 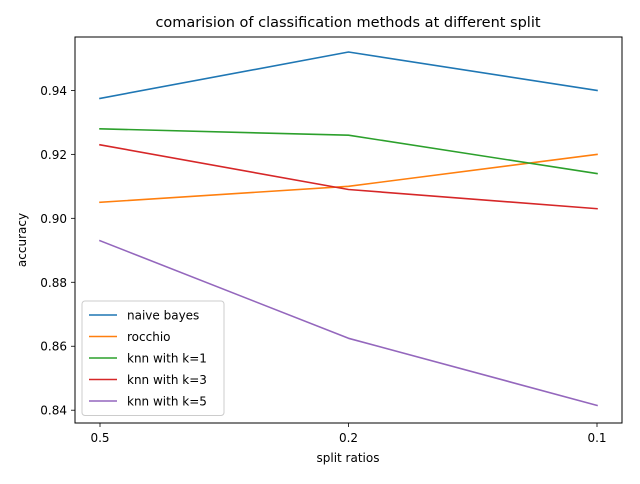 I want to click on x-tick-label: 0.1, so click(x=596, y=438).